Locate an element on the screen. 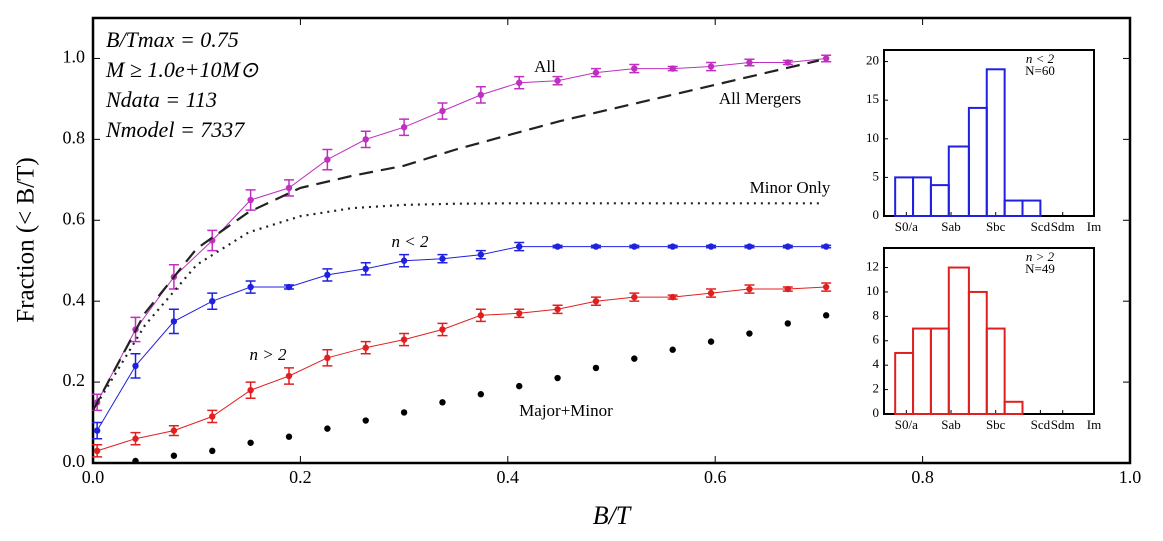  annotation: B/Tmax = 0.75 is located at coordinates (172, 39).